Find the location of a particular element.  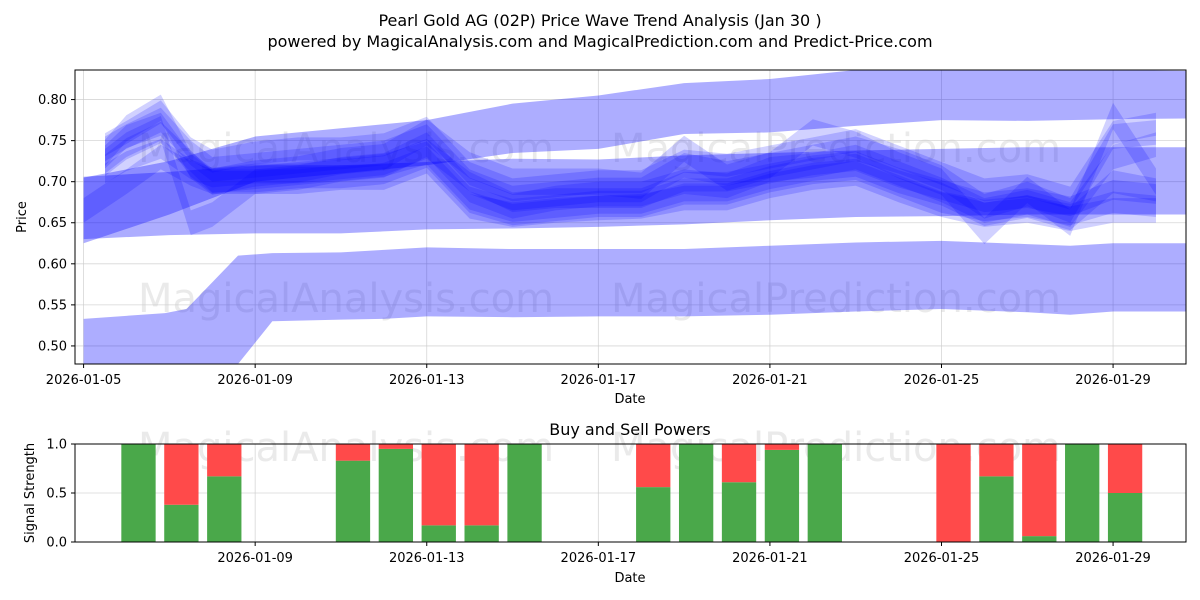

power-x-tick-label: 2026-01-21 is located at coordinates (770, 558).